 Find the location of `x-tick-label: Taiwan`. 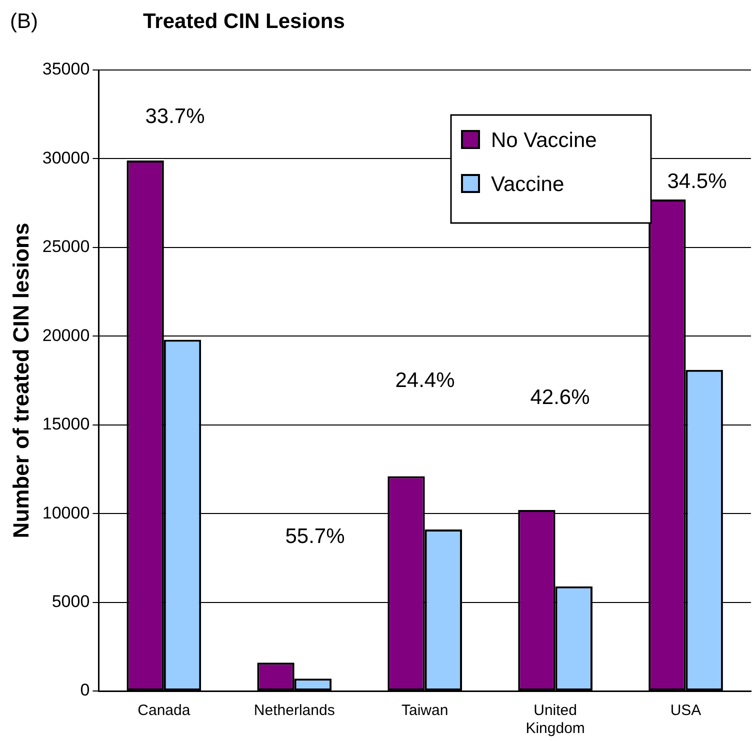

x-tick-label: Taiwan is located at coordinates (424, 711).